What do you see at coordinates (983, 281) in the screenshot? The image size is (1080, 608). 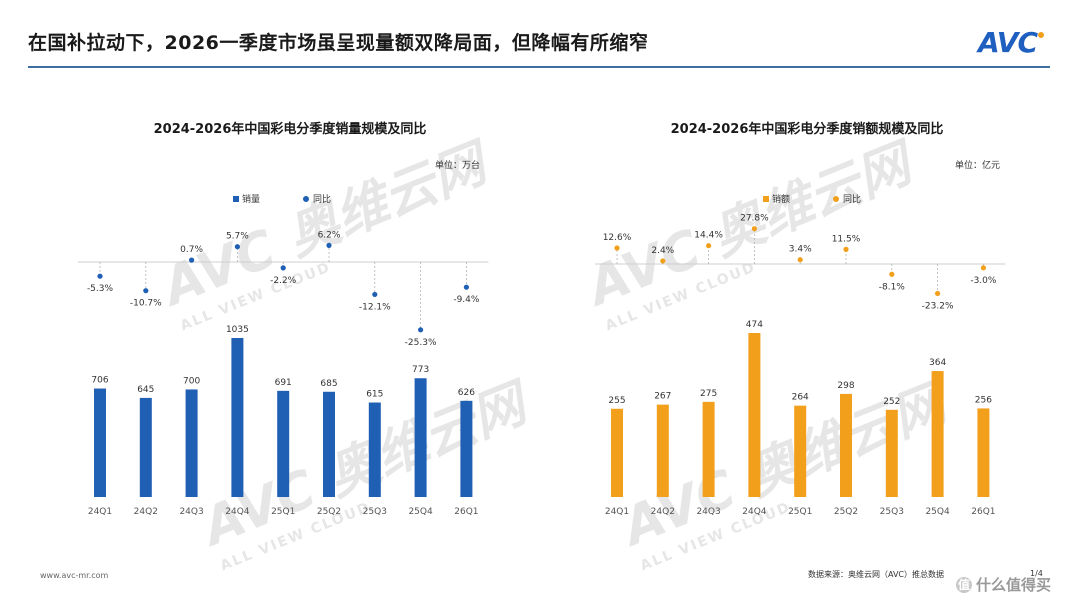 I see `yoy-label: -3.0%` at bounding box center [983, 281].